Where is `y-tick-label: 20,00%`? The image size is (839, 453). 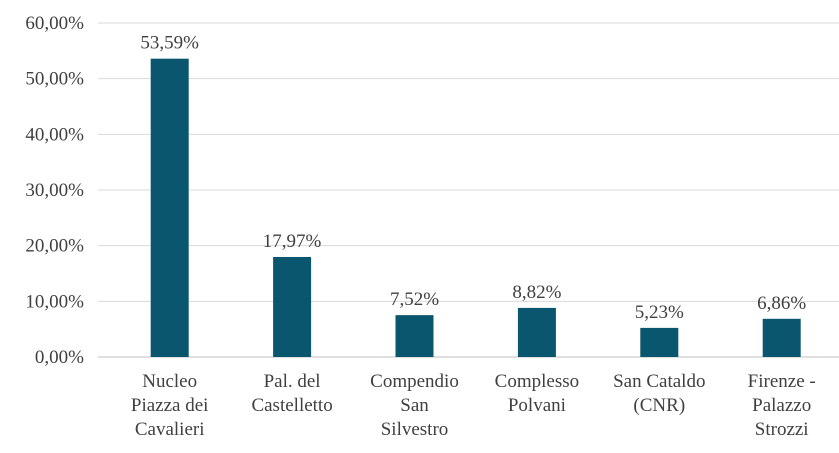
y-tick-label: 20,00% is located at coordinates (54, 246).